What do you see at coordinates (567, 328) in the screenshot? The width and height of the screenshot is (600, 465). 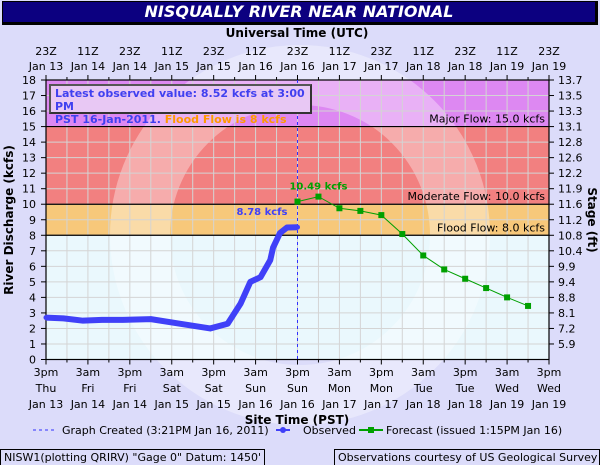 I see `right-tick-label: 7.2` at bounding box center [567, 328].